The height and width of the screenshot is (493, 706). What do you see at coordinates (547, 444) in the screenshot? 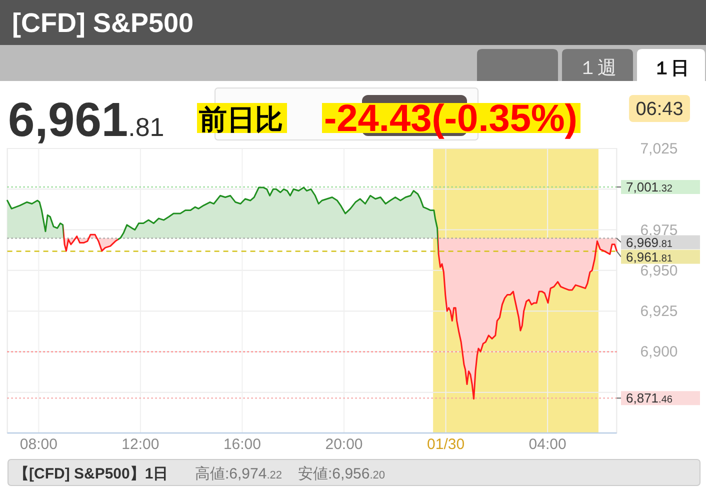
I see `x-tick-label: 04:00` at bounding box center [547, 444].